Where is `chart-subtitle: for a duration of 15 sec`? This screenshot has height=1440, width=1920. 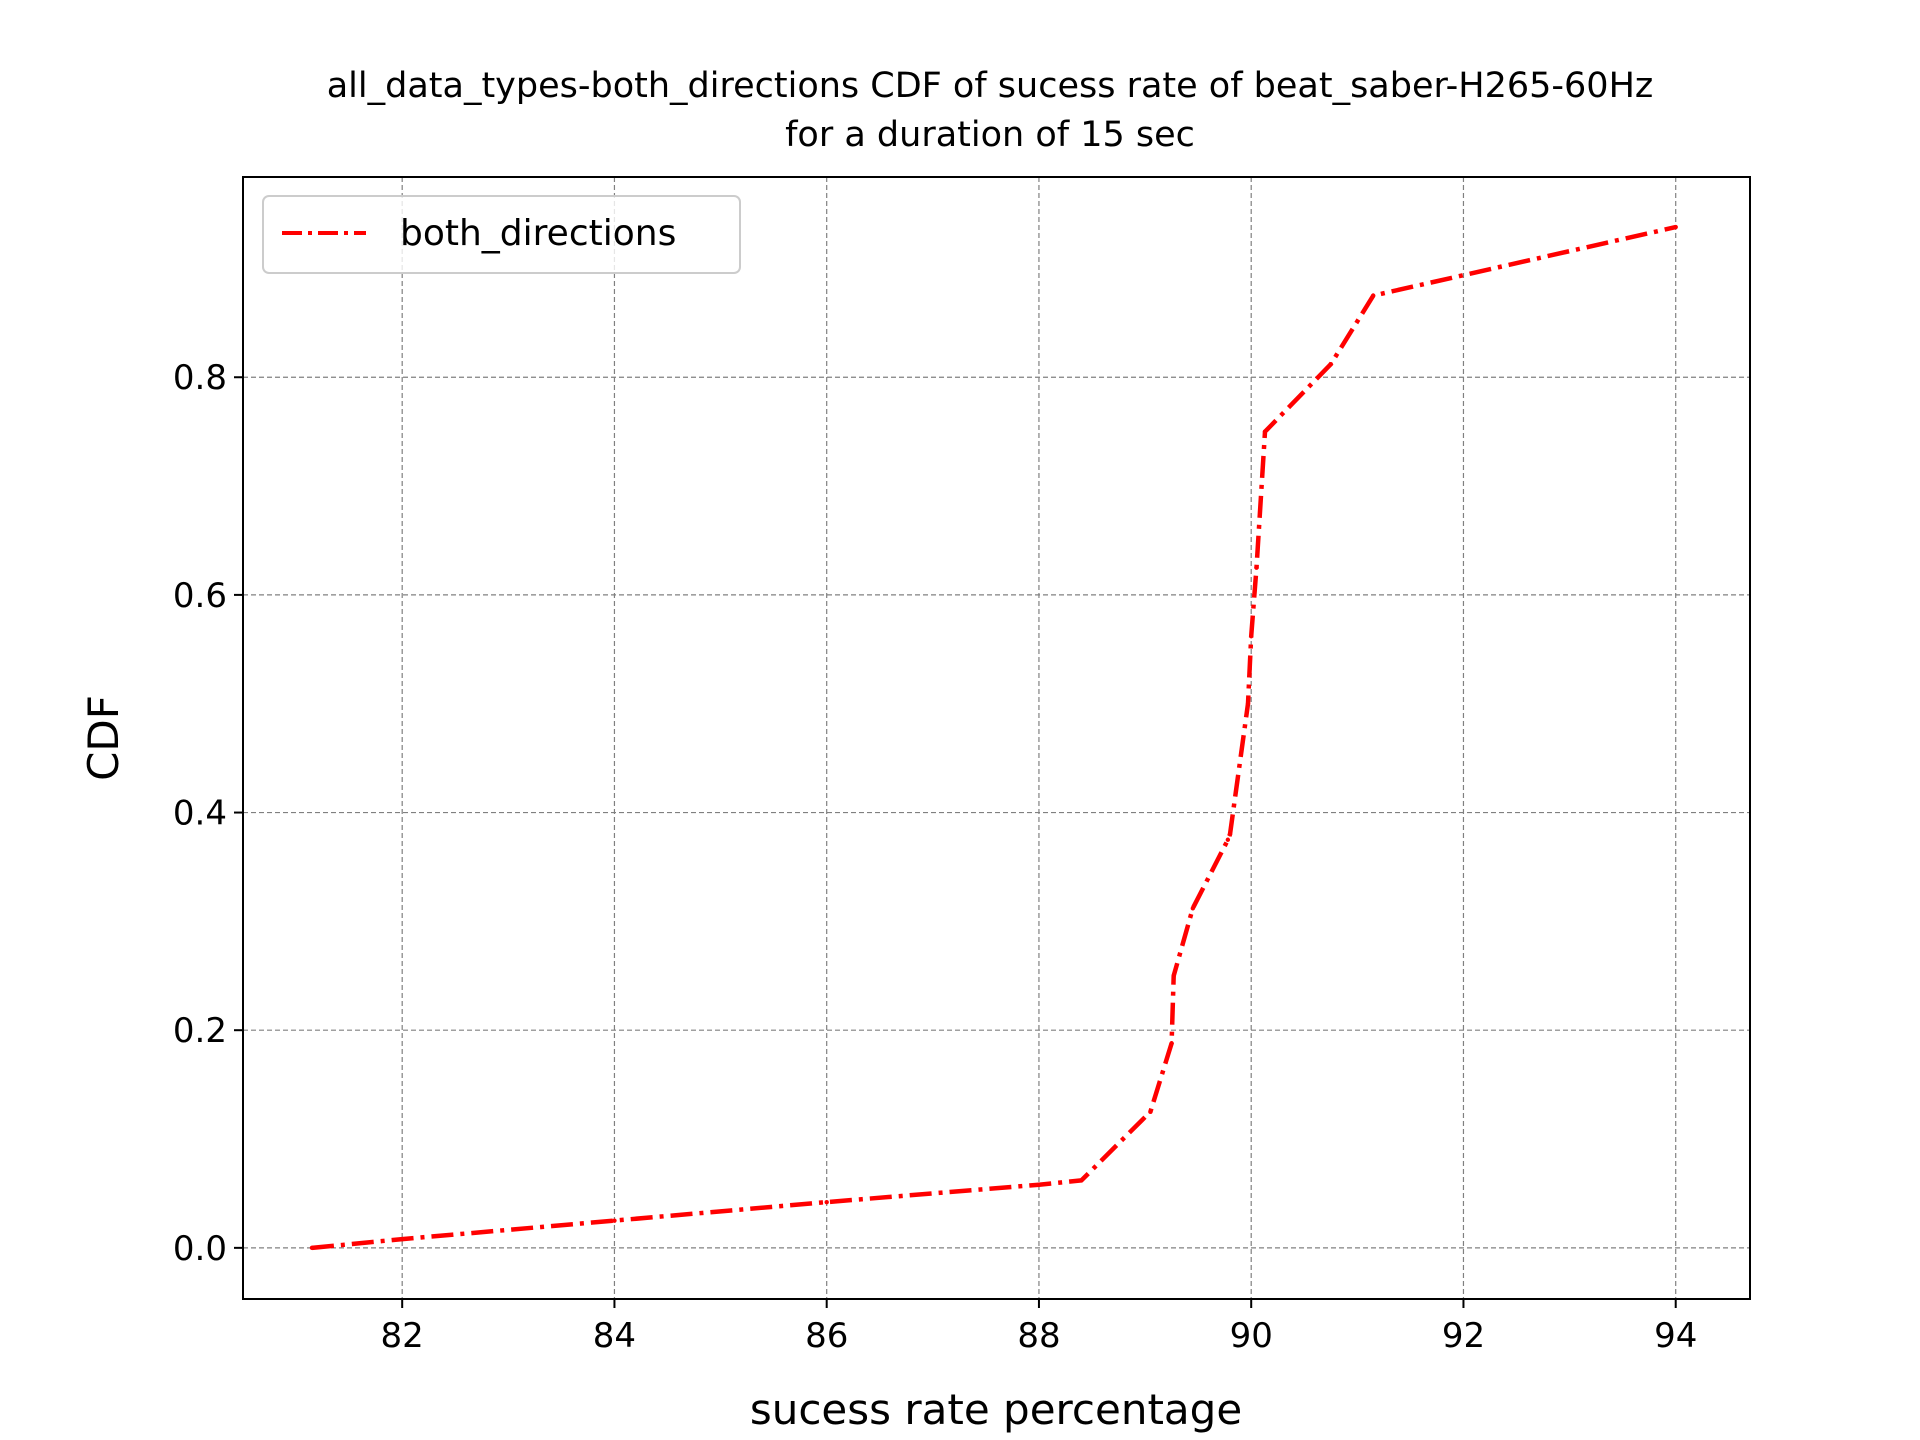
chart-subtitle: for a duration of 15 sec is located at coordinates (990, 135).